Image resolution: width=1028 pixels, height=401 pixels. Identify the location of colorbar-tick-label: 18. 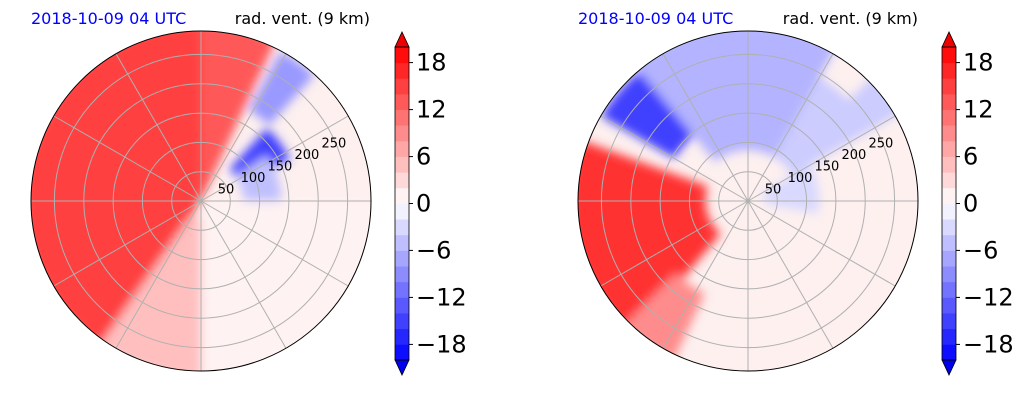
(431, 63).